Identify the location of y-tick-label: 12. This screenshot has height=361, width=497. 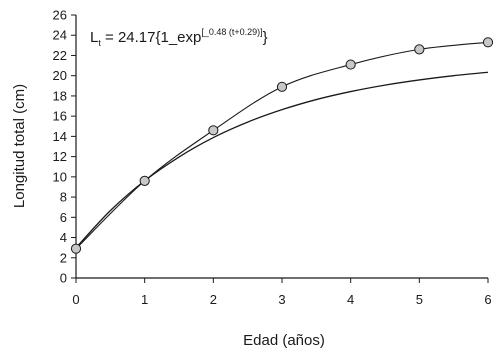
(60, 156).